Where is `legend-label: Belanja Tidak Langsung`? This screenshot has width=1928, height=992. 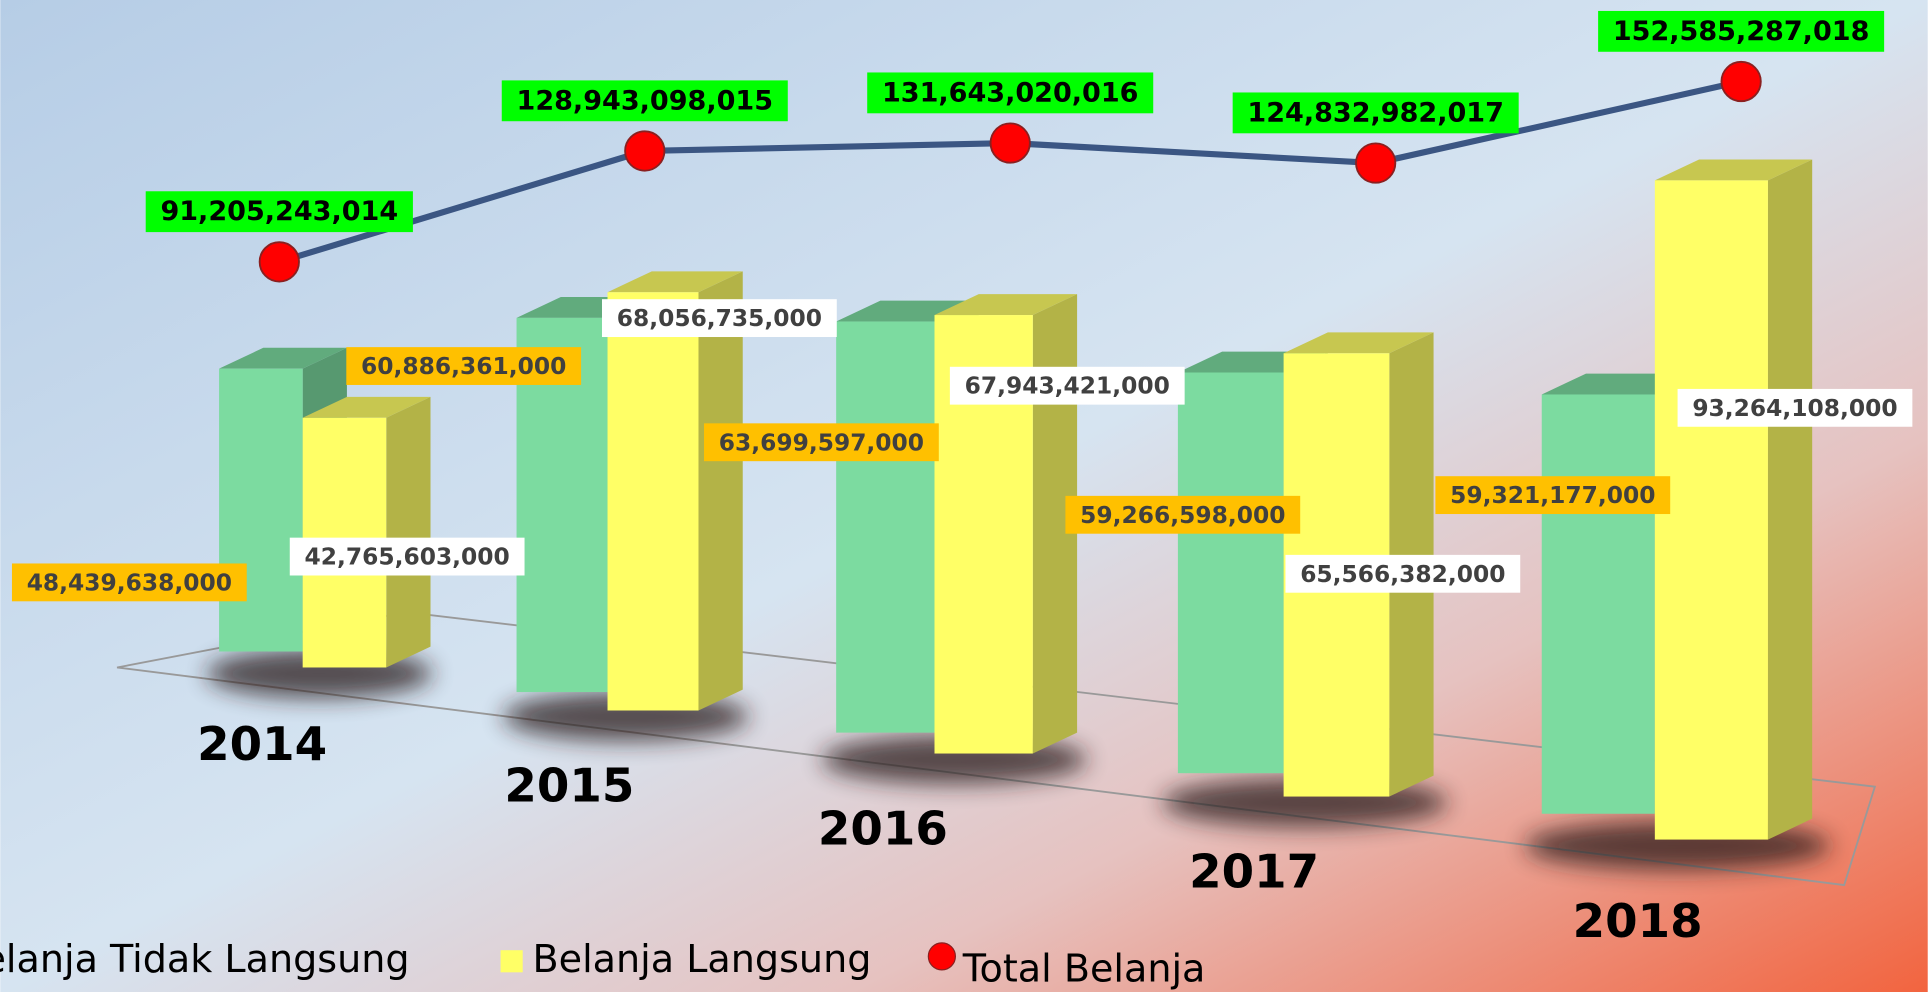
legend-label: Belanja Tidak Langsung is located at coordinates (205, 959).